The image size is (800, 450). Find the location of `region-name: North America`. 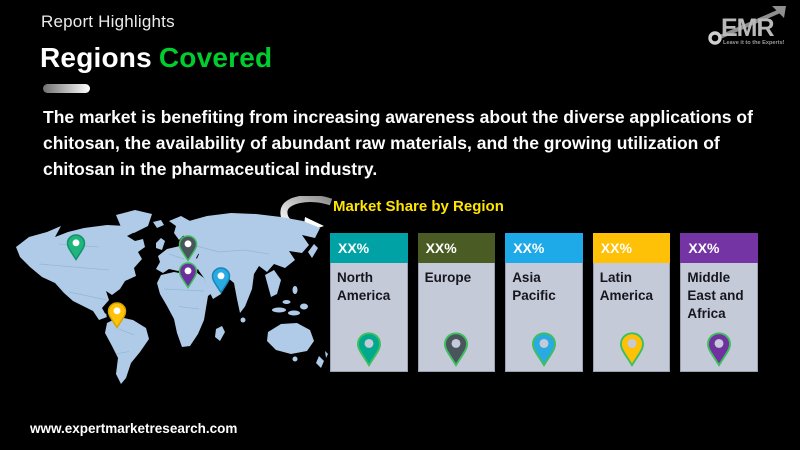

region-name: North America is located at coordinates (364, 286).